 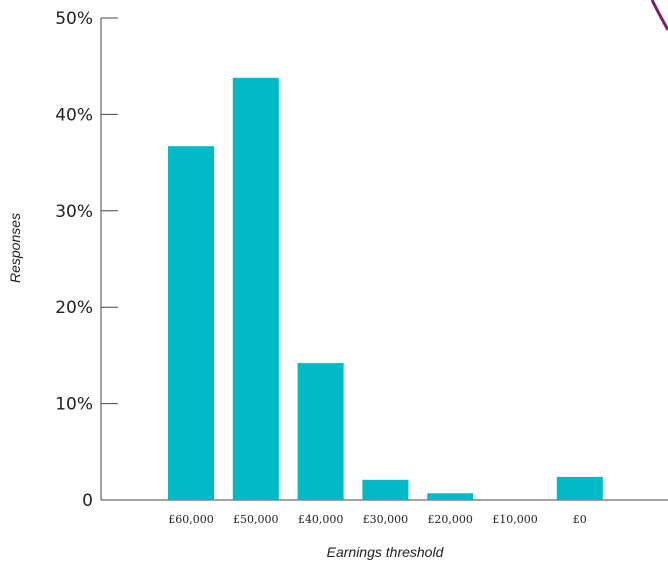 I want to click on y-axis-title: Responses, so click(x=15, y=248).